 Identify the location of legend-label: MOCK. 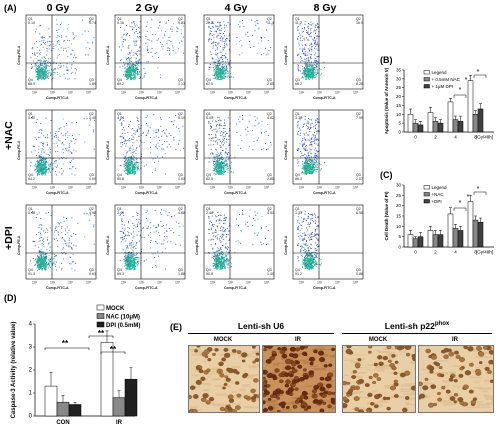
(115, 309).